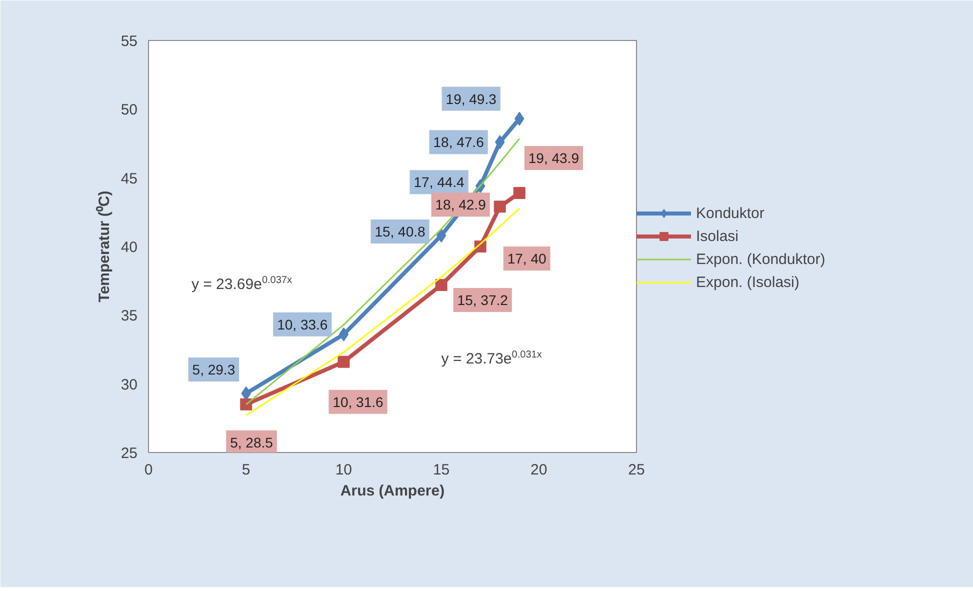 This screenshot has width=973, height=591. What do you see at coordinates (129, 385) in the screenshot?
I see `y-tick-label: 30` at bounding box center [129, 385].